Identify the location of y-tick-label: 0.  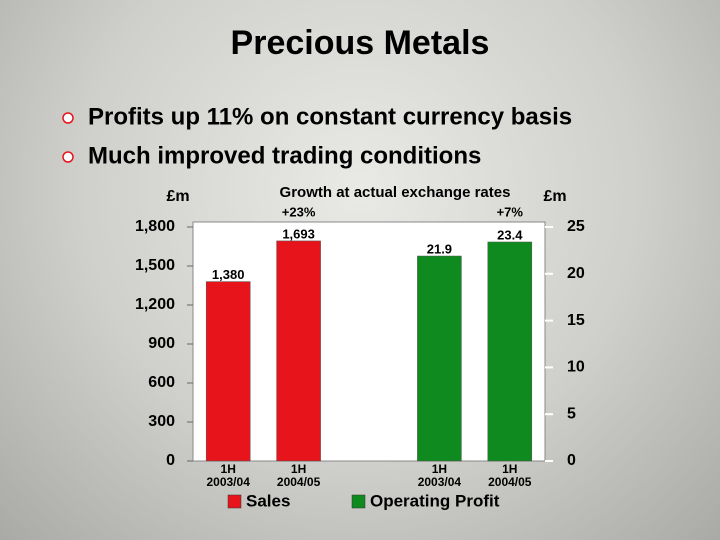
(170, 460).